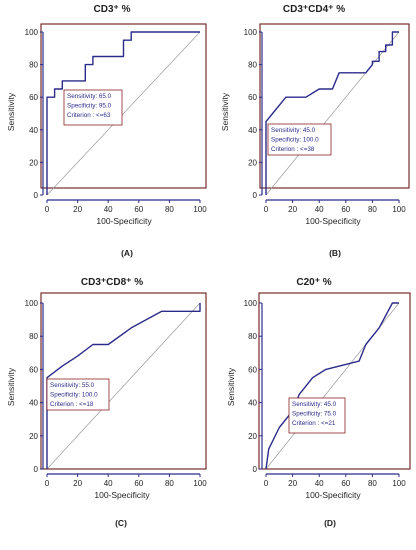 This screenshot has width=416, height=550. I want to click on criterion-line: Criterion : <=63, so click(89, 115).